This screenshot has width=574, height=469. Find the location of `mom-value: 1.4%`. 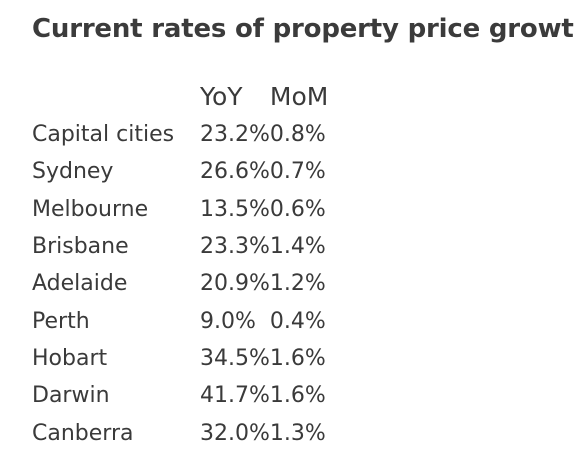

mom-value: 1.4% is located at coordinates (297, 247).